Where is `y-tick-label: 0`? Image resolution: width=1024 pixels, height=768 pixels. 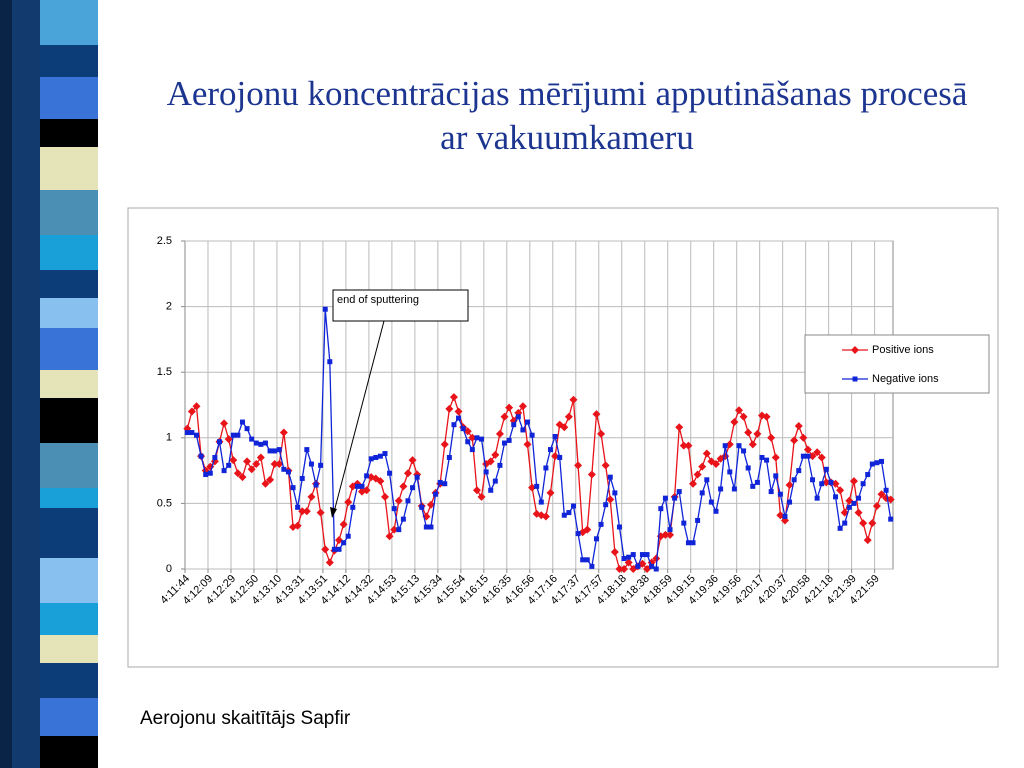
y-tick-label: 0 is located at coordinates (169, 569).